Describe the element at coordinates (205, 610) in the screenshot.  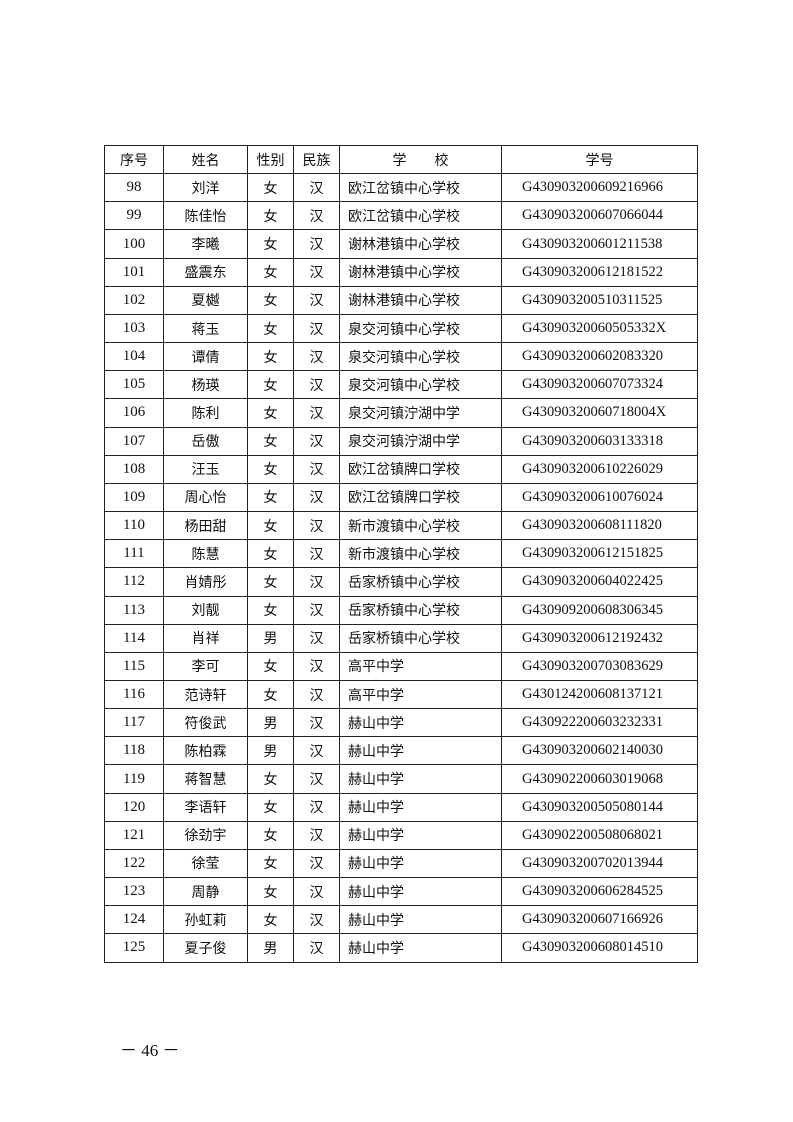
I see `student-name: 刘靓` at that location.